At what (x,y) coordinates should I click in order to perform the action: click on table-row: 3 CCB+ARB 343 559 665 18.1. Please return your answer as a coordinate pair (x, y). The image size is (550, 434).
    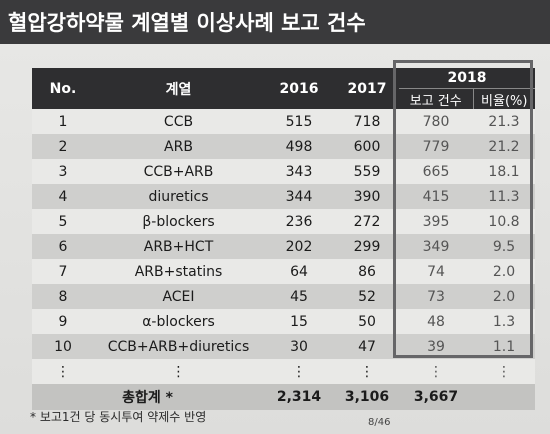
    Looking at the image, I should click on (283, 171).